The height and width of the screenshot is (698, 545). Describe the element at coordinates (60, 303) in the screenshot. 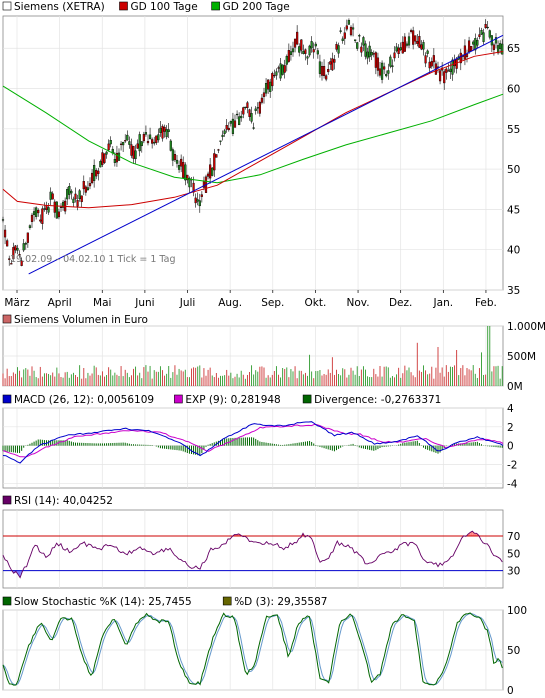

I see `month-label: April` at that location.